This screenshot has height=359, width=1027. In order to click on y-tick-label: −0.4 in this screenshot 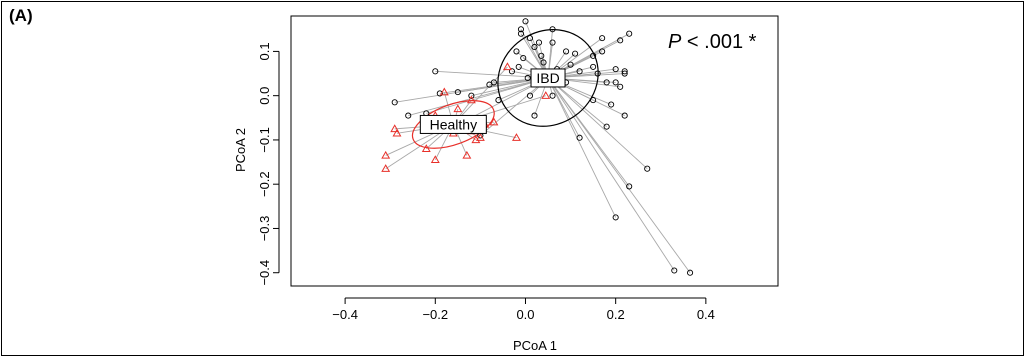, I will do `click(264, 273)`.